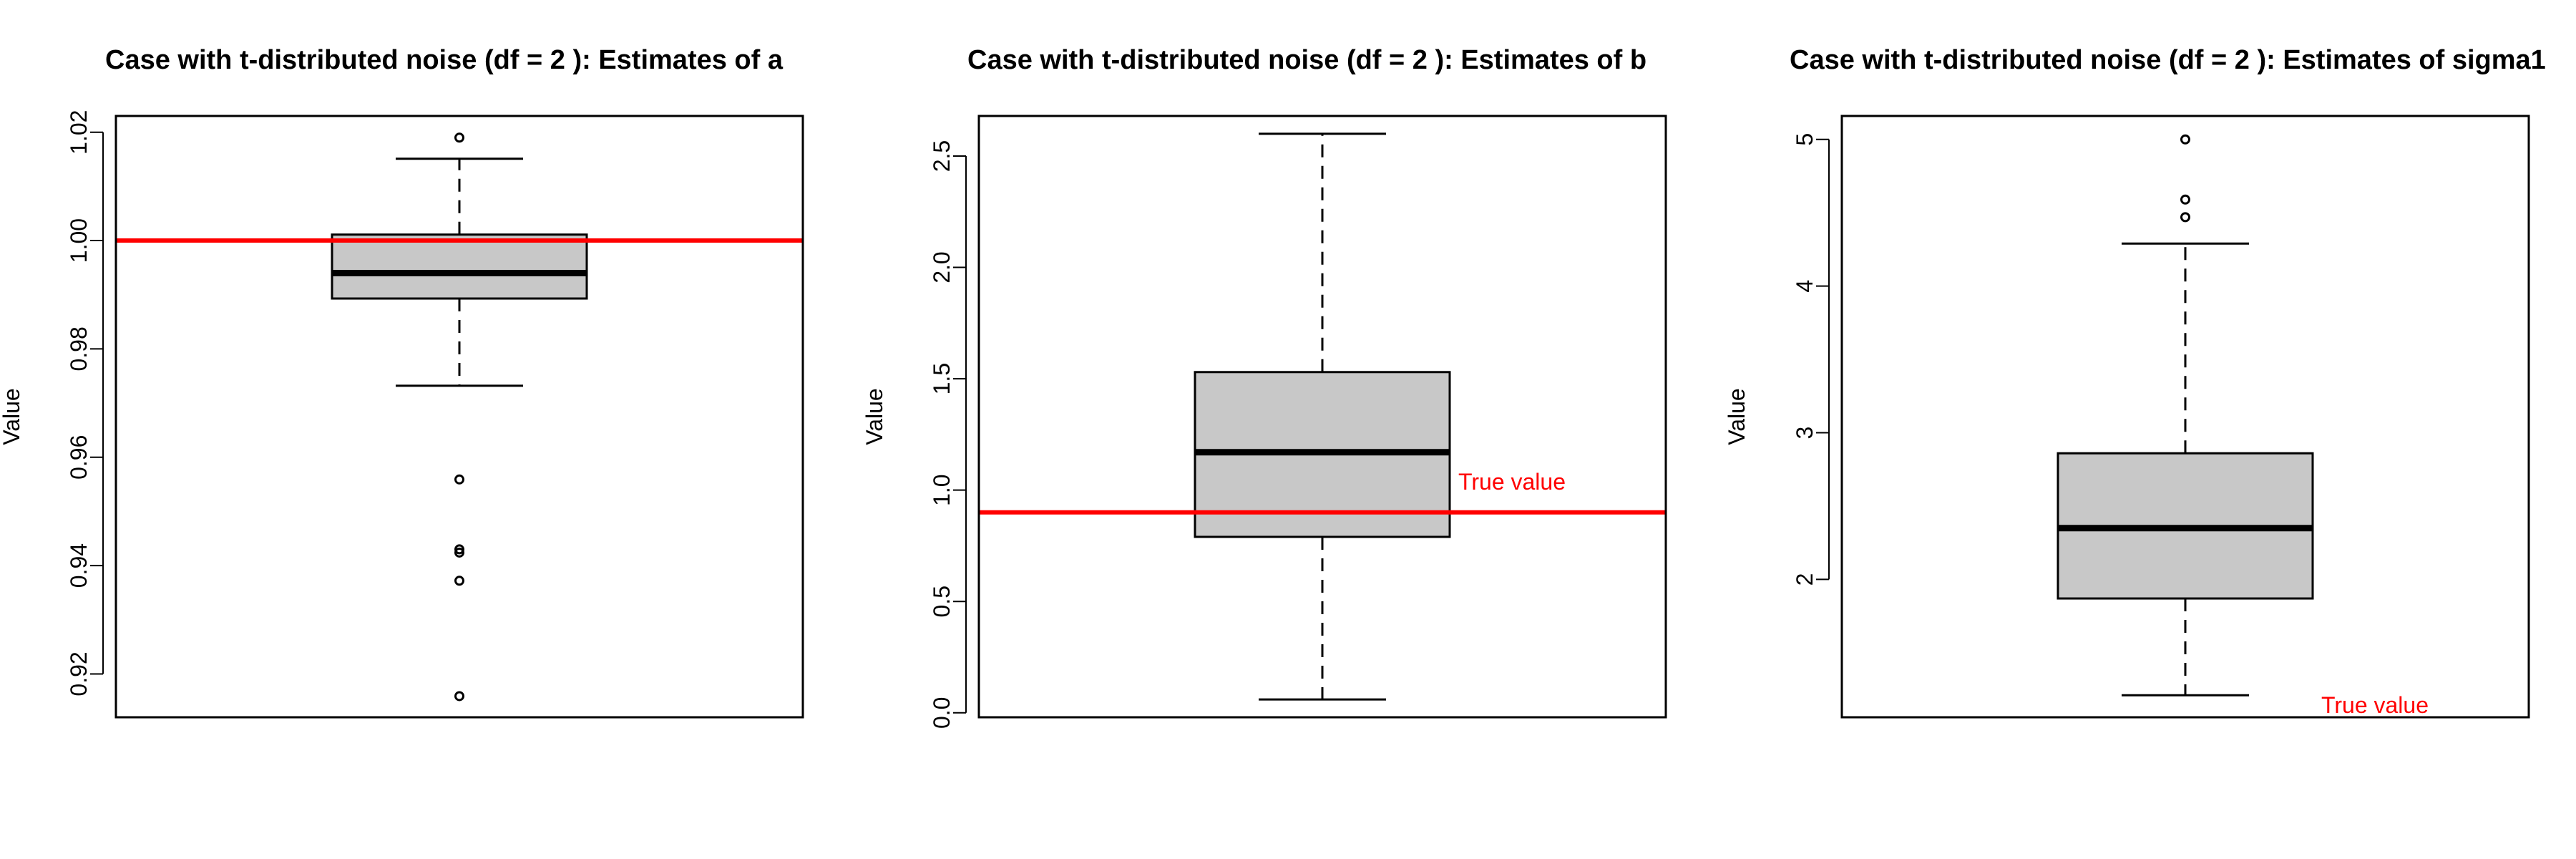 The width and height of the screenshot is (2576, 859). I want to click on y-tick-label: 3, so click(1805, 433).